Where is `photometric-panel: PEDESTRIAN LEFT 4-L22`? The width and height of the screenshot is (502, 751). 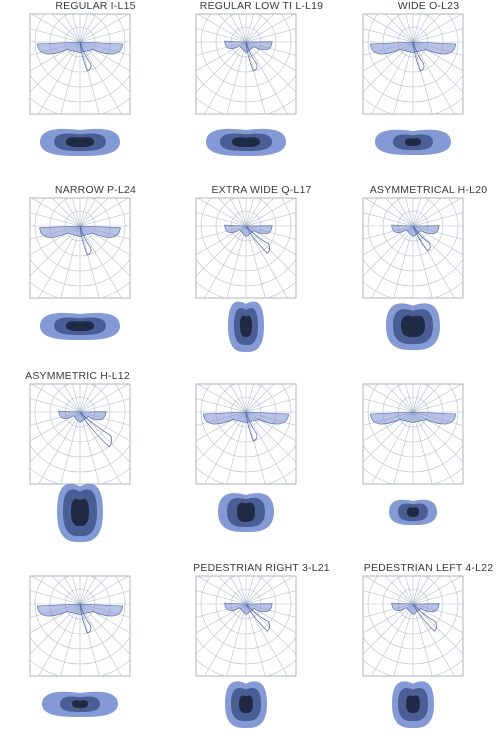
photometric-panel: PEDESTRIAN LEFT 4-L22 is located at coordinates (423, 655).